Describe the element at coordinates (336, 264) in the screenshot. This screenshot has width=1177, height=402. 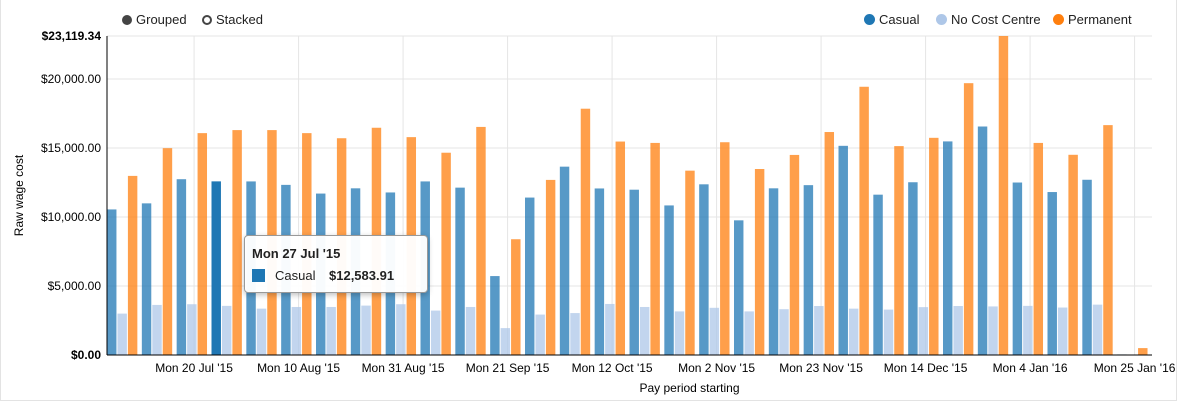
I see `tooltip: Mon 27 Jul '15 Casual $12,583.91` at that location.